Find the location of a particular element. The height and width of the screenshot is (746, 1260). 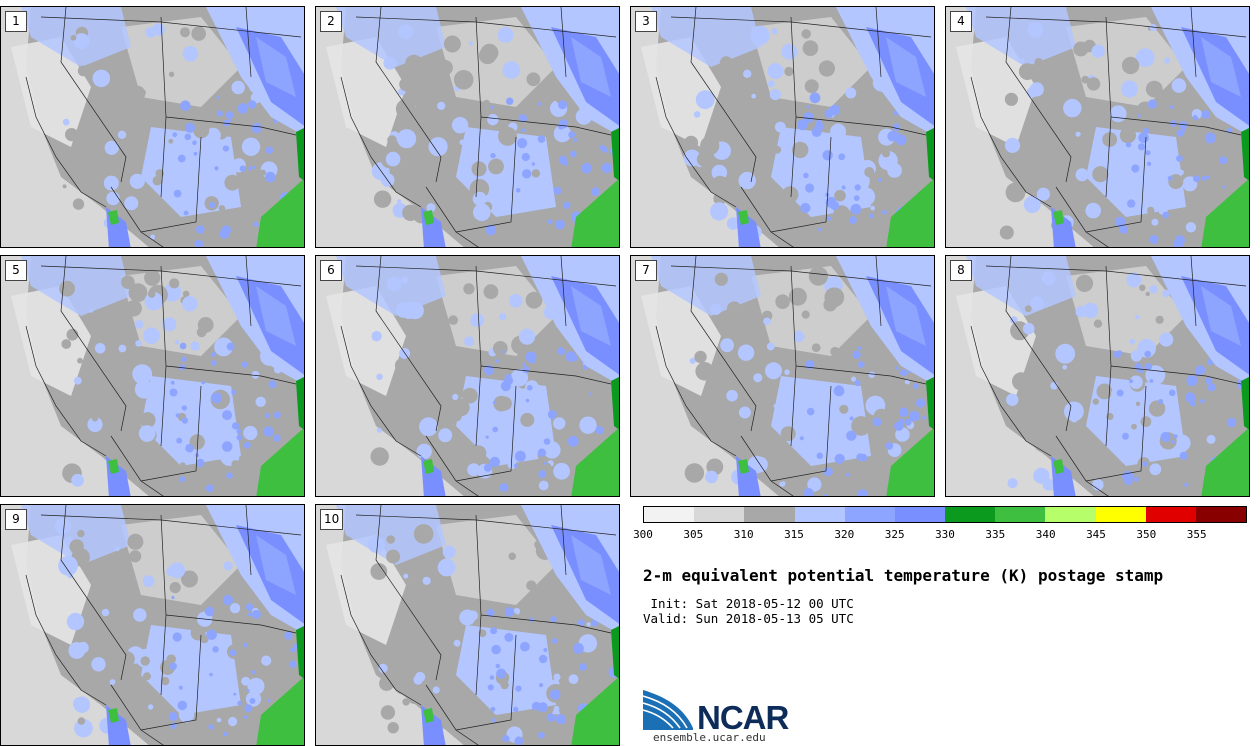

panel-label: 8 is located at coordinates (961, 270).